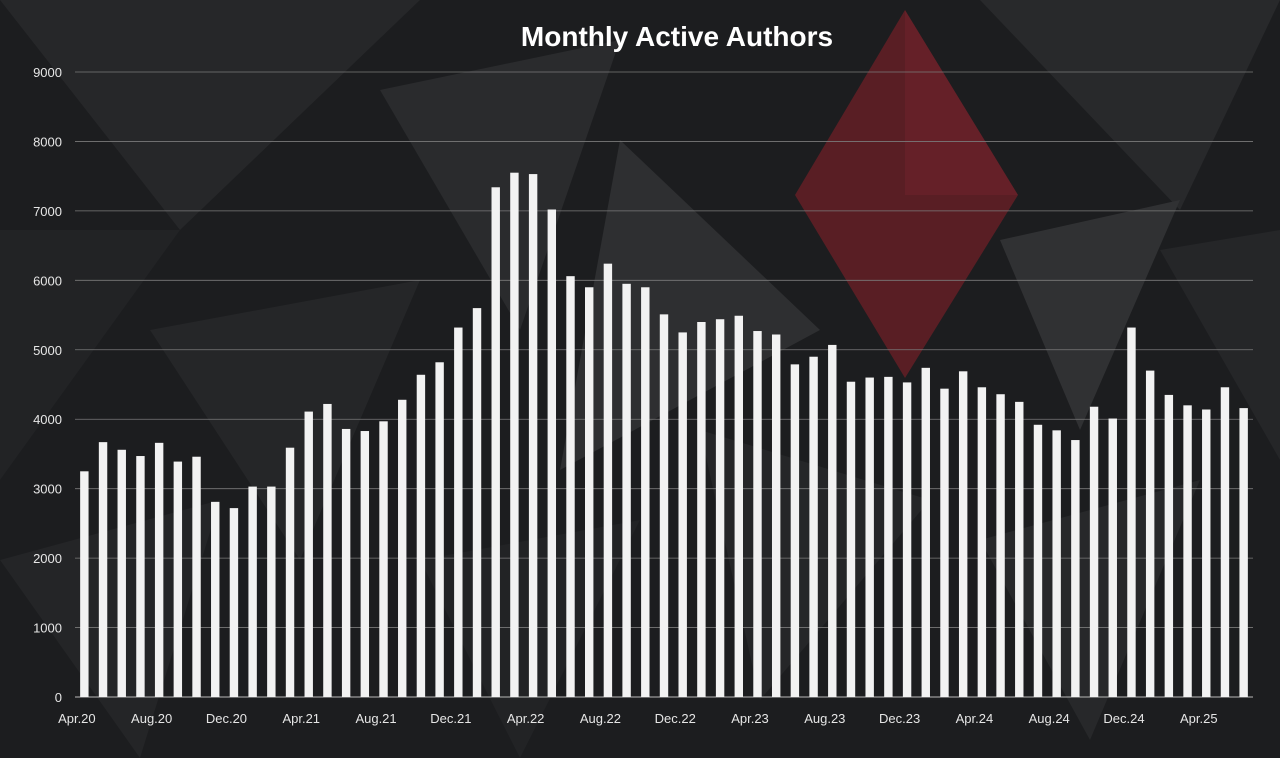 Image resolution: width=1280 pixels, height=758 pixels. I want to click on y-tick-label: 8000, so click(47, 141).